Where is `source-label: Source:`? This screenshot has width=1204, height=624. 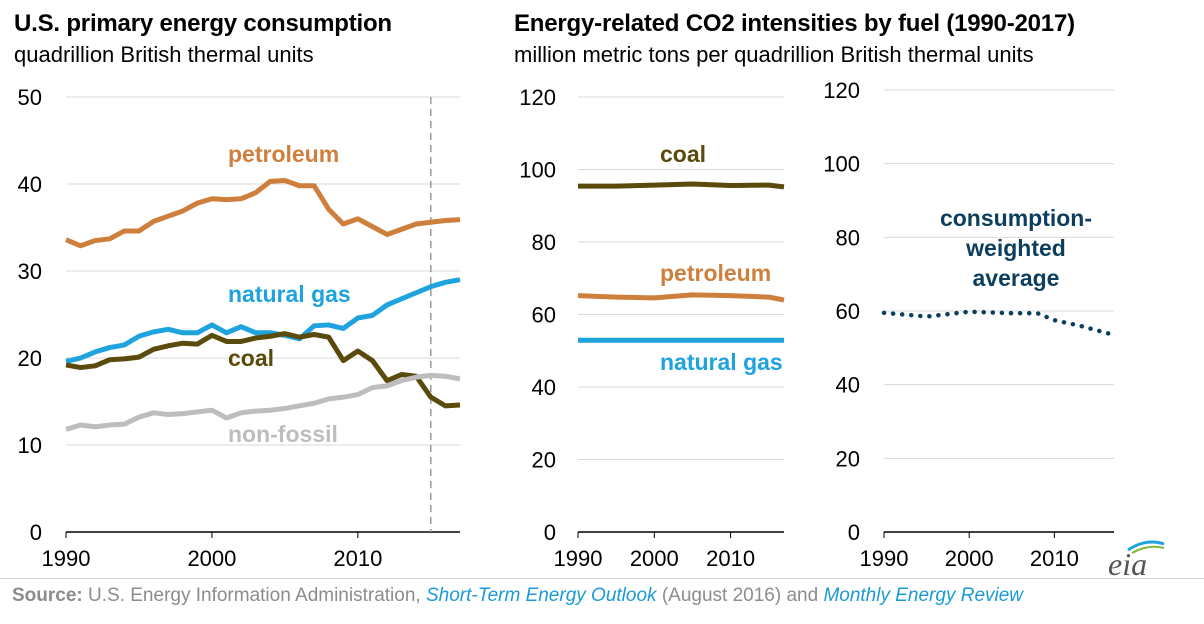
source-label: Source: is located at coordinates (47, 595).